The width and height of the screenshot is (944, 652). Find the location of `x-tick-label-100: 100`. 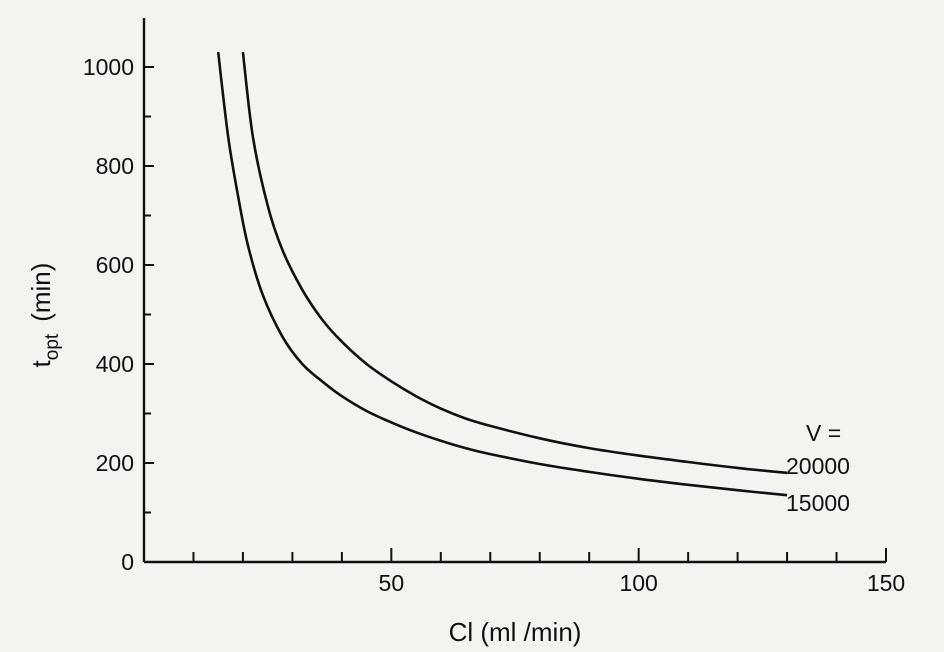

x-tick-label-100: 100 is located at coordinates (638, 583).